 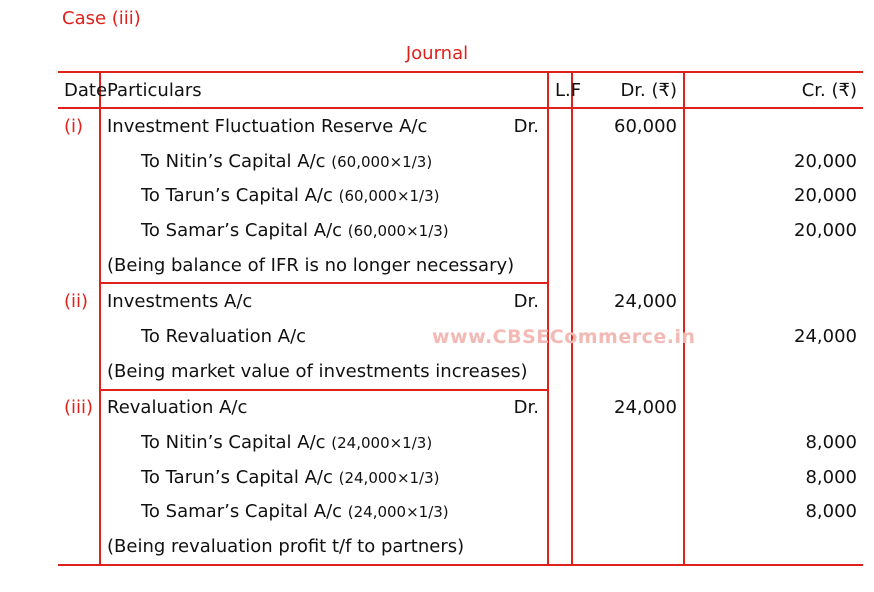 I want to click on header-particulars: Particulars, so click(x=323, y=90).